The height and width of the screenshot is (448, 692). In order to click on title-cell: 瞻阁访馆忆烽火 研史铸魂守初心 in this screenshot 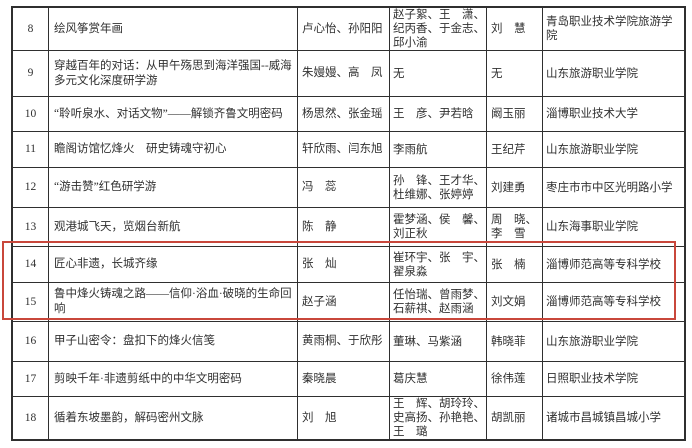, I will do `click(173, 150)`.